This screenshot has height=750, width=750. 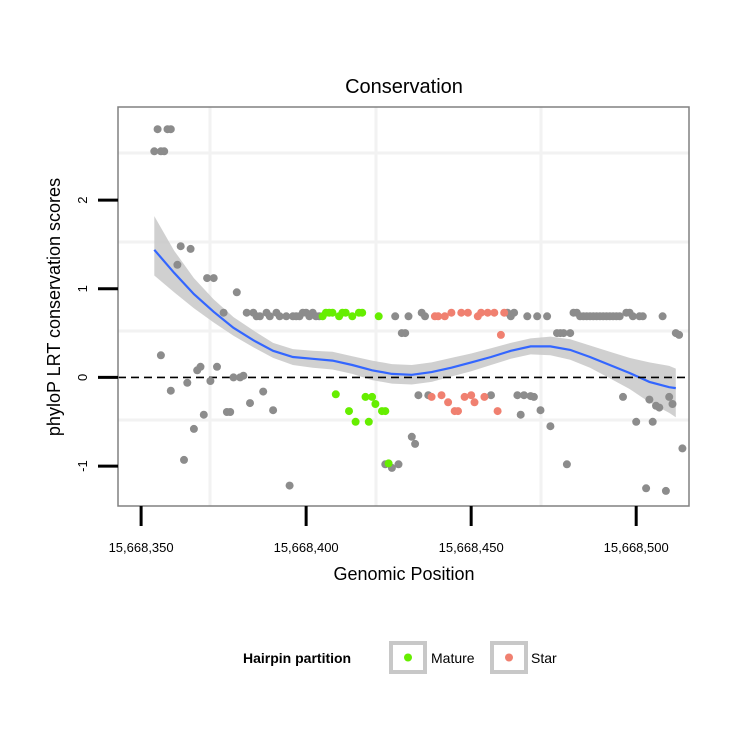 I want to click on legend-star-marker, so click(x=509, y=657).